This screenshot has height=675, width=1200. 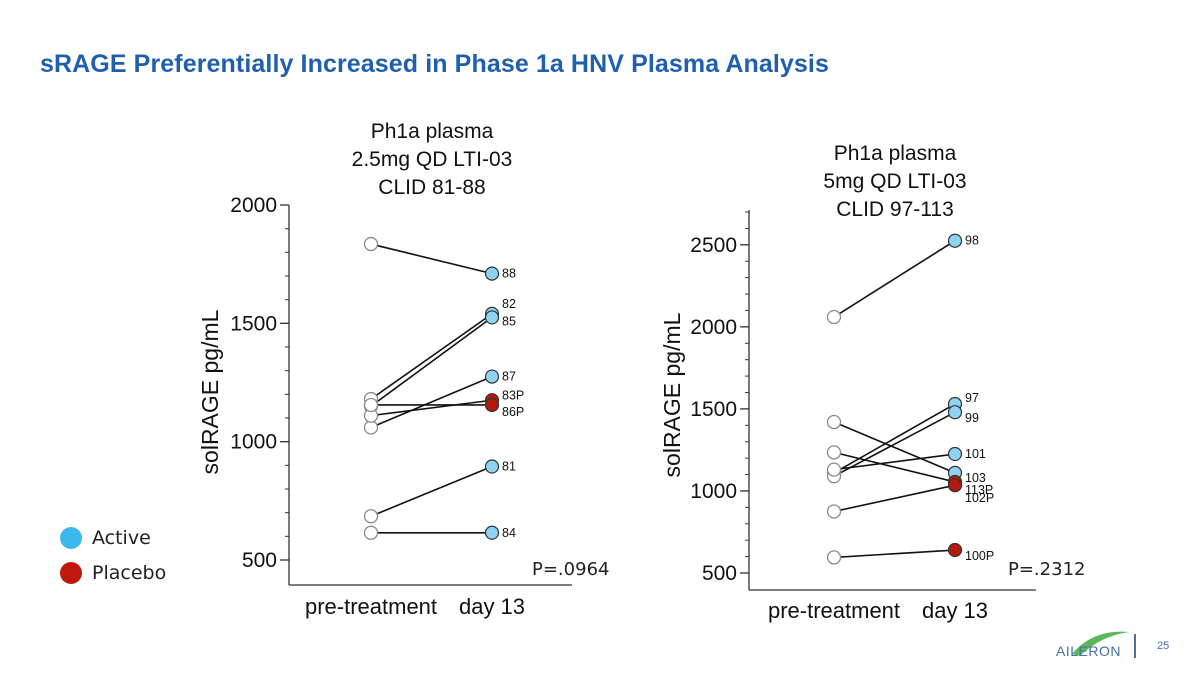 What do you see at coordinates (975, 478) in the screenshot?
I see `point-label-103: 103` at bounding box center [975, 478].